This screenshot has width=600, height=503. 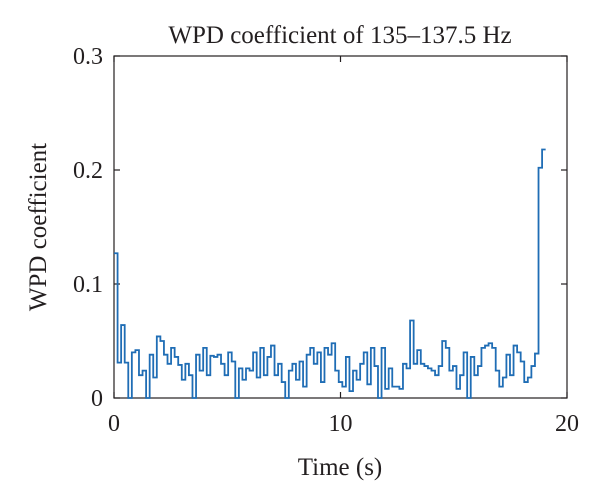 I want to click on y-tick-label: 0.2, so click(x=88, y=171).